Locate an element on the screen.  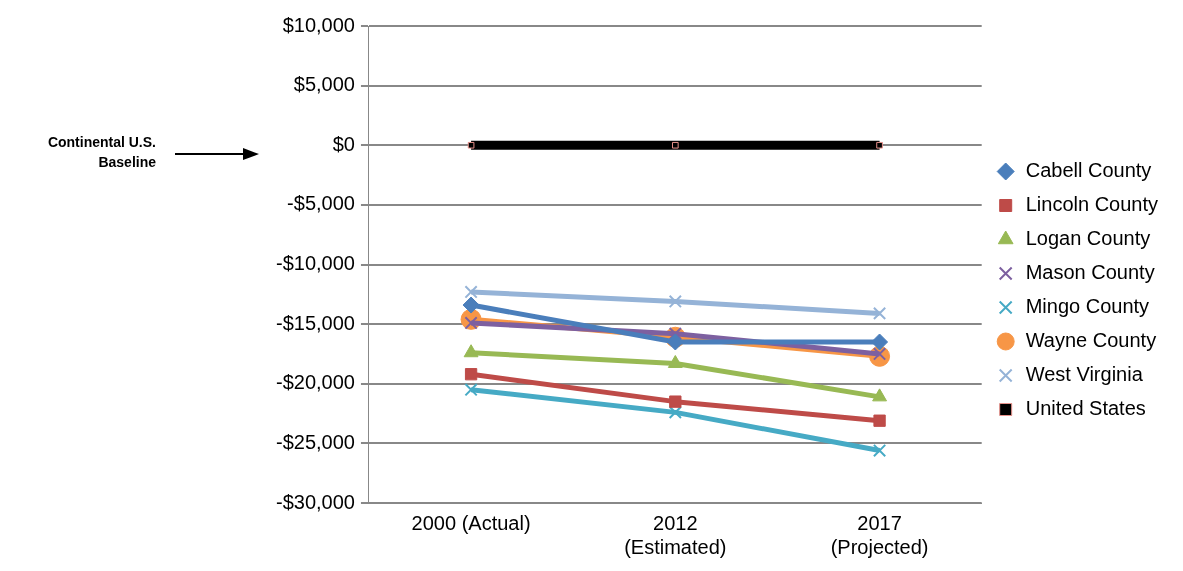
legend-label: Mason County is located at coordinates (1090, 272).